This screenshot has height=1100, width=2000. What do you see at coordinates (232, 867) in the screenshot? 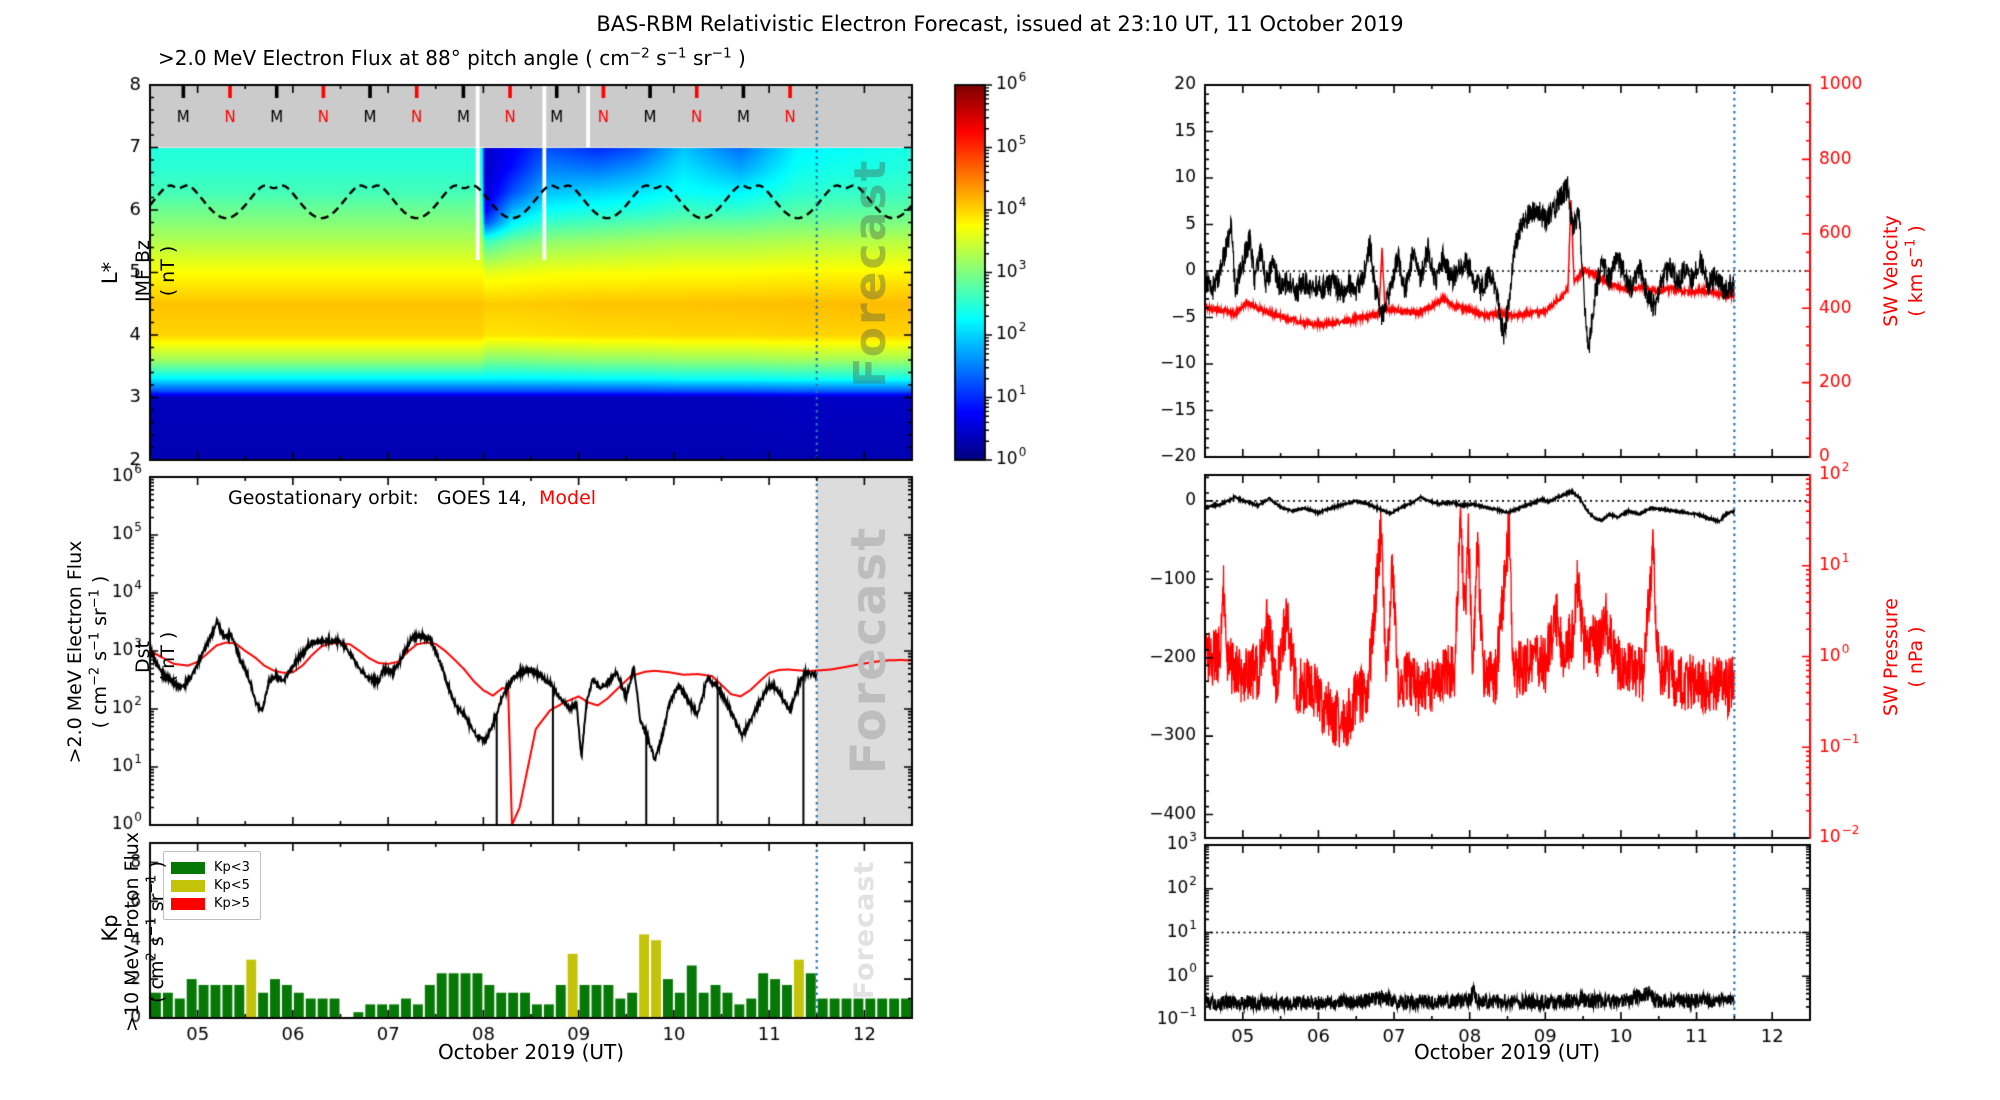
I see `kp-legend-label: Kp<3` at bounding box center [232, 867].